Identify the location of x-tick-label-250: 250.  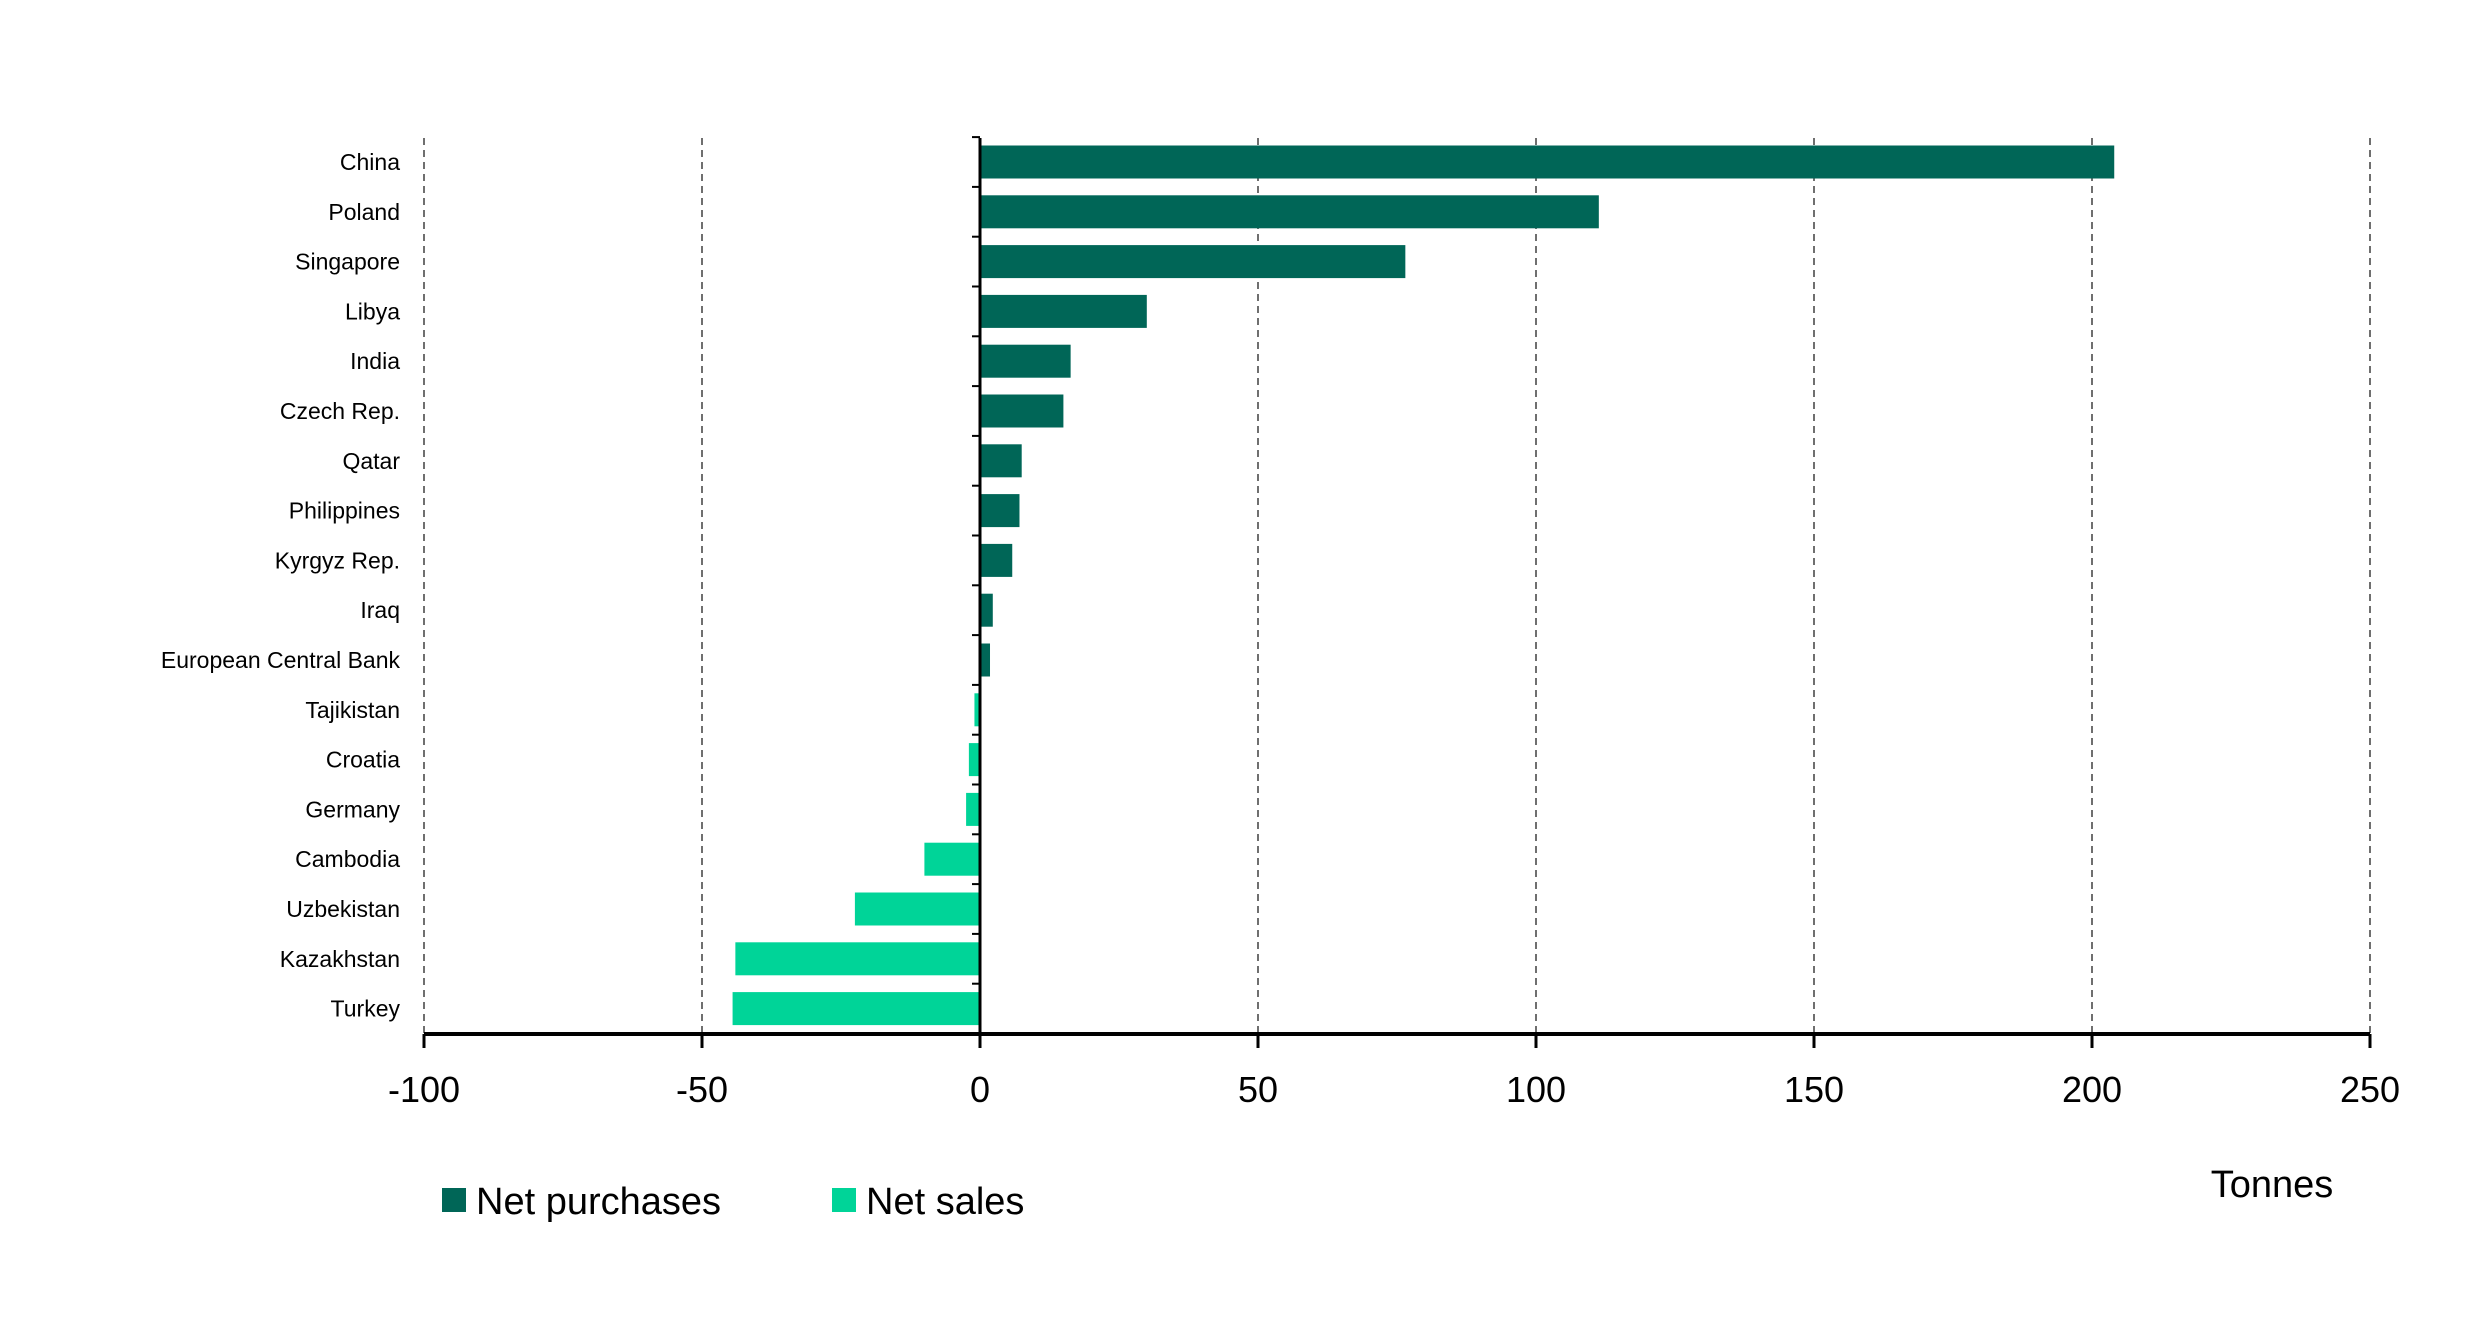
(2370, 1089).